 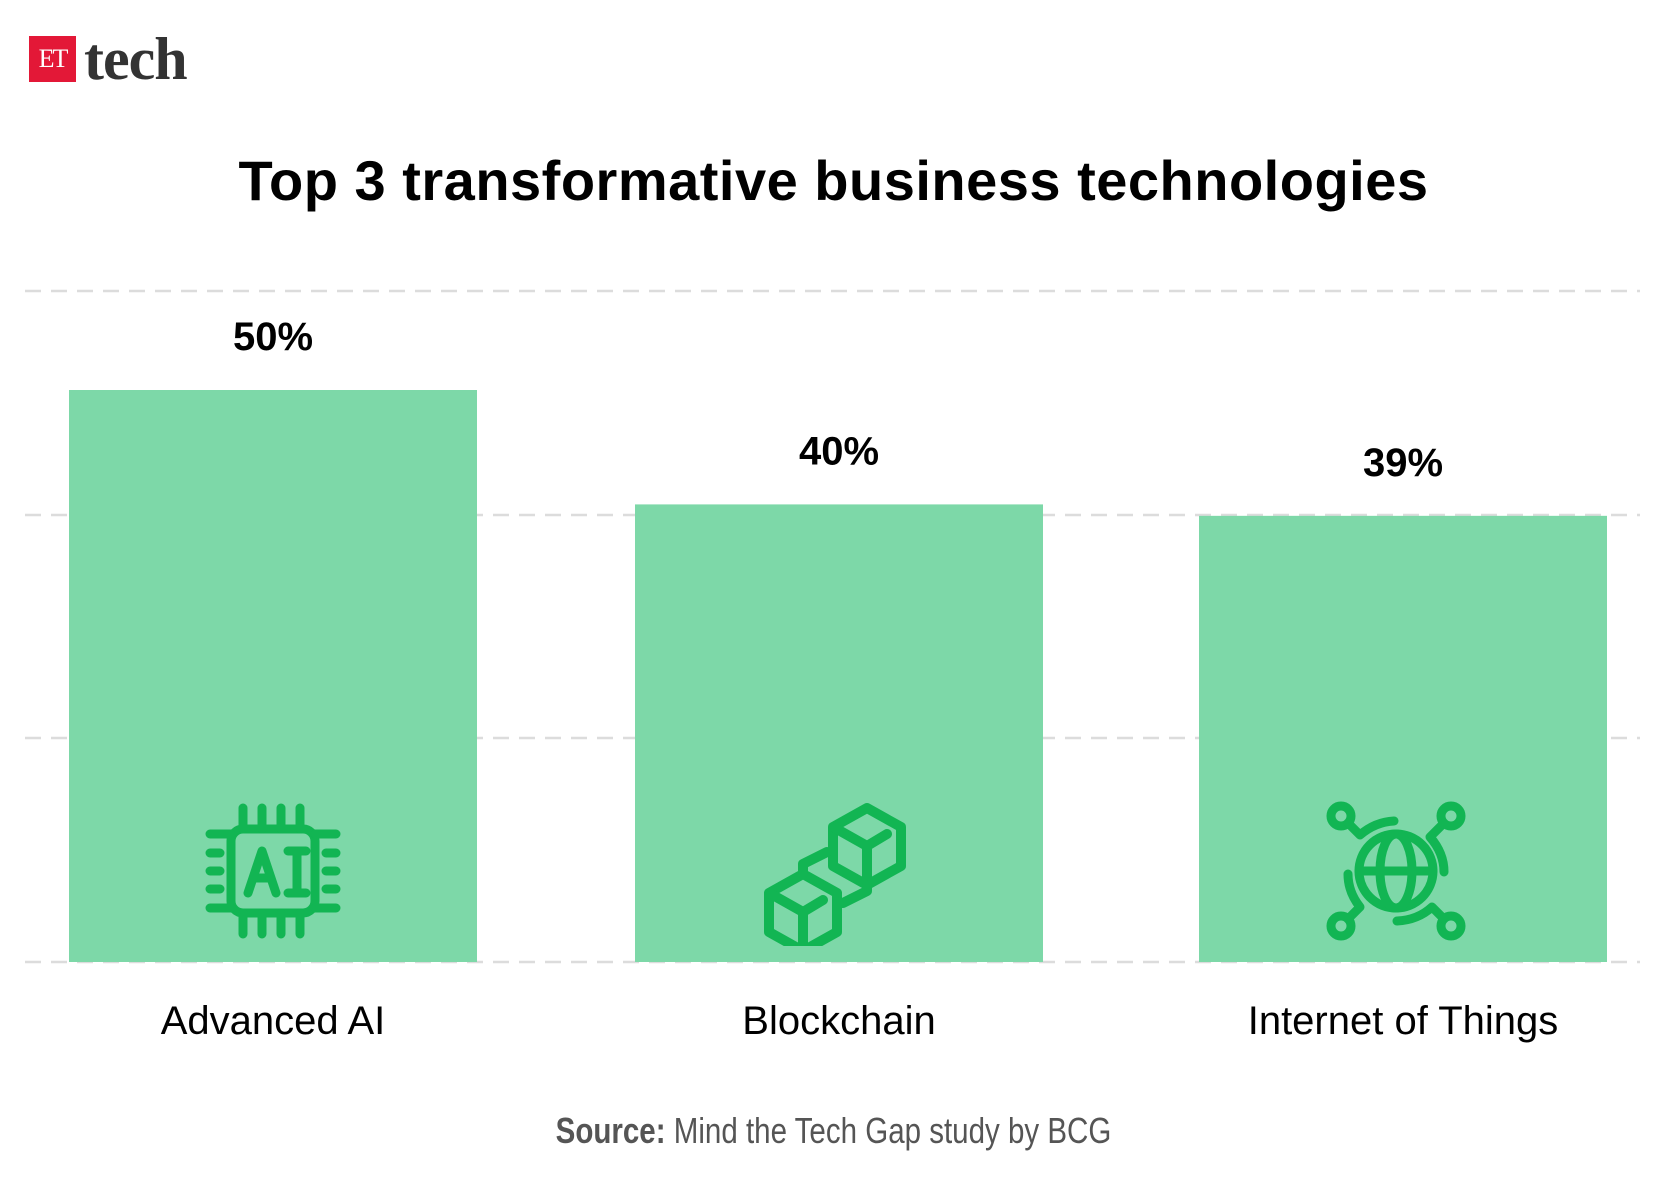 I want to click on logo-tech-text: tech, so click(x=136, y=59).